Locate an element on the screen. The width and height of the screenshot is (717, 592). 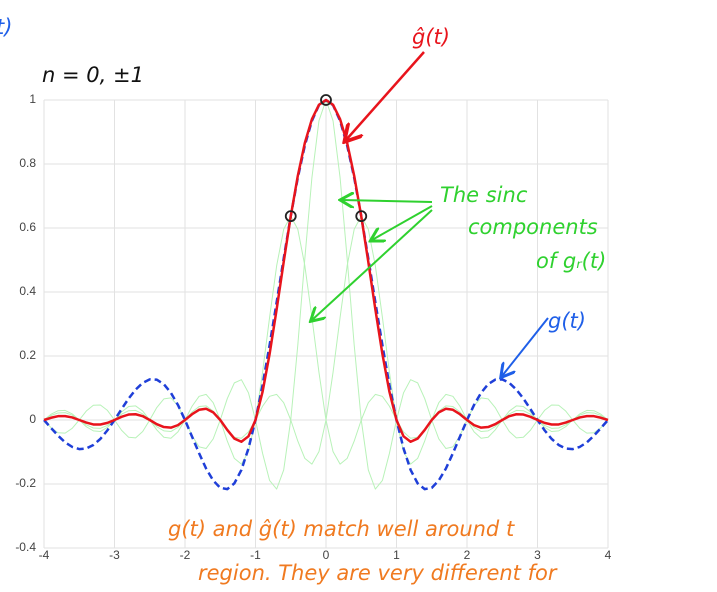
annotation: ĝ(t) is located at coordinates (431, 37).